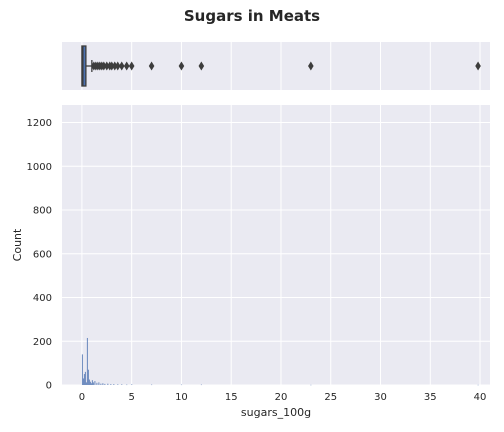 The width and height of the screenshot is (504, 432). I want to click on y-axis-label: Count, so click(17, 244).